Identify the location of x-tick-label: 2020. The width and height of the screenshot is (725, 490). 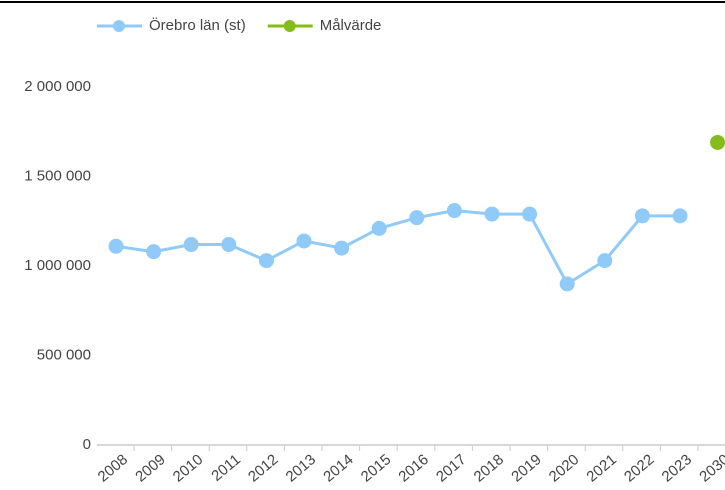
(564, 468).